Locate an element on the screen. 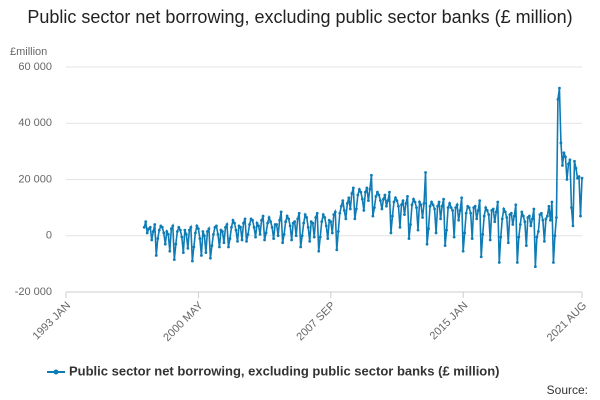 The height and width of the screenshot is (400, 600). x-tick-label: 2000 MAY is located at coordinates (183, 321).